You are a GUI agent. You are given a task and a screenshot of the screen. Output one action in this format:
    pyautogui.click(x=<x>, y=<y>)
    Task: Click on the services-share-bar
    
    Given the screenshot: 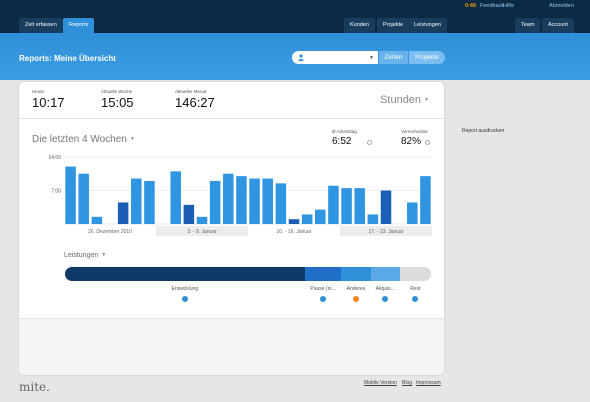 What is the action you would take?
    pyautogui.click(x=248, y=274)
    